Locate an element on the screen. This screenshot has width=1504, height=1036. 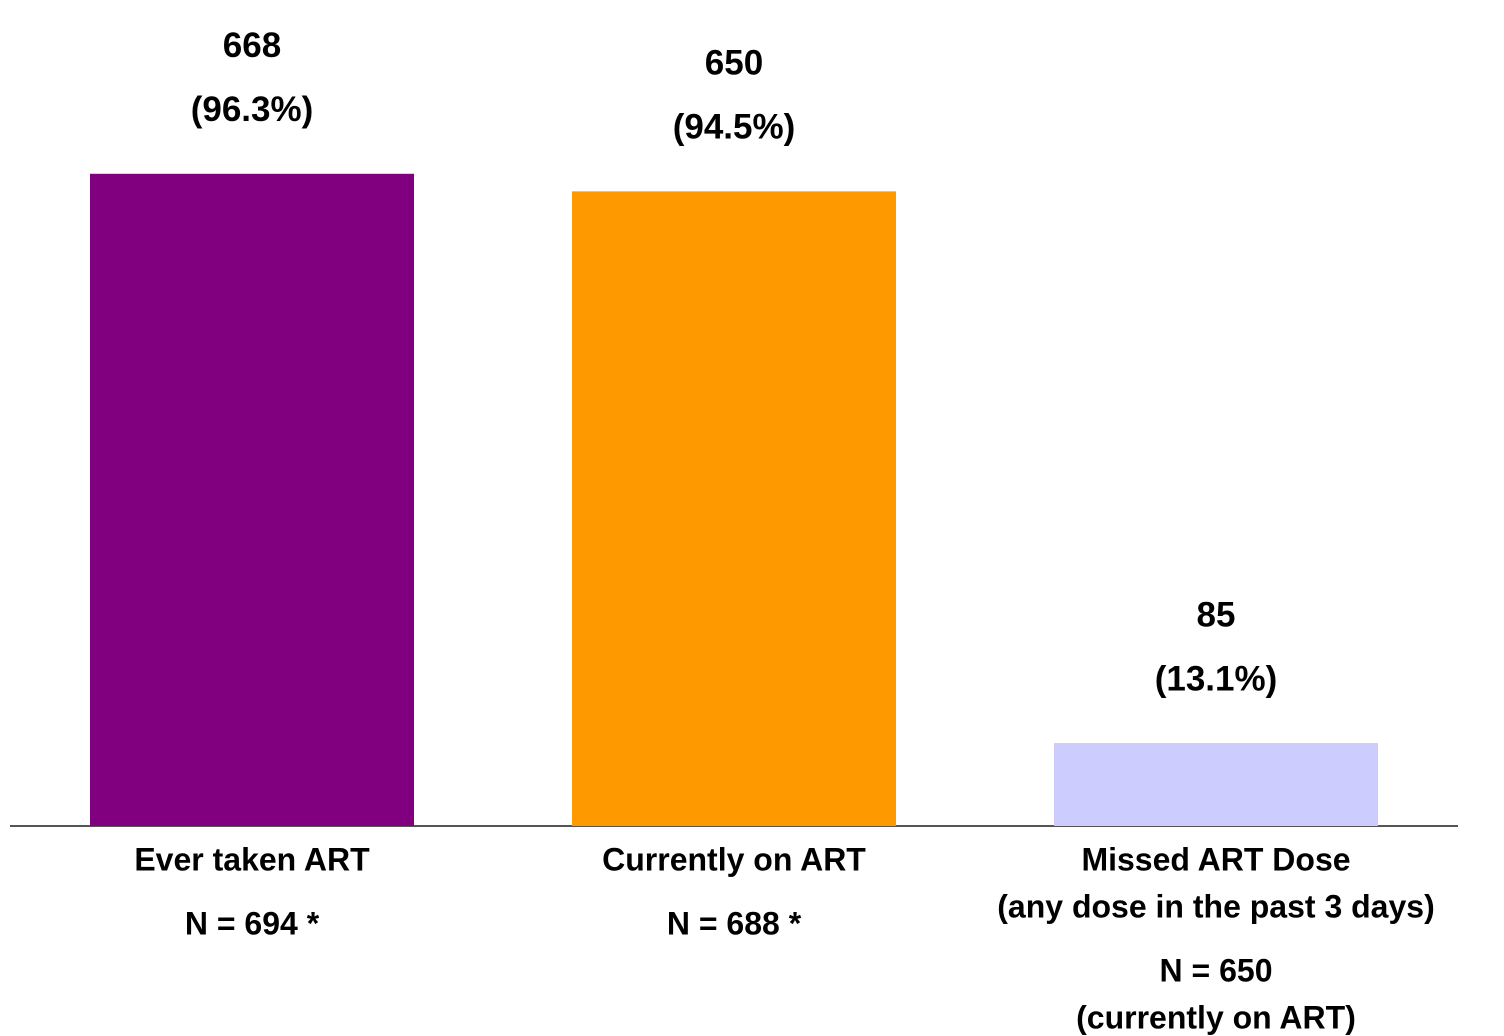
percent-label: (96.3%) is located at coordinates (252, 109).